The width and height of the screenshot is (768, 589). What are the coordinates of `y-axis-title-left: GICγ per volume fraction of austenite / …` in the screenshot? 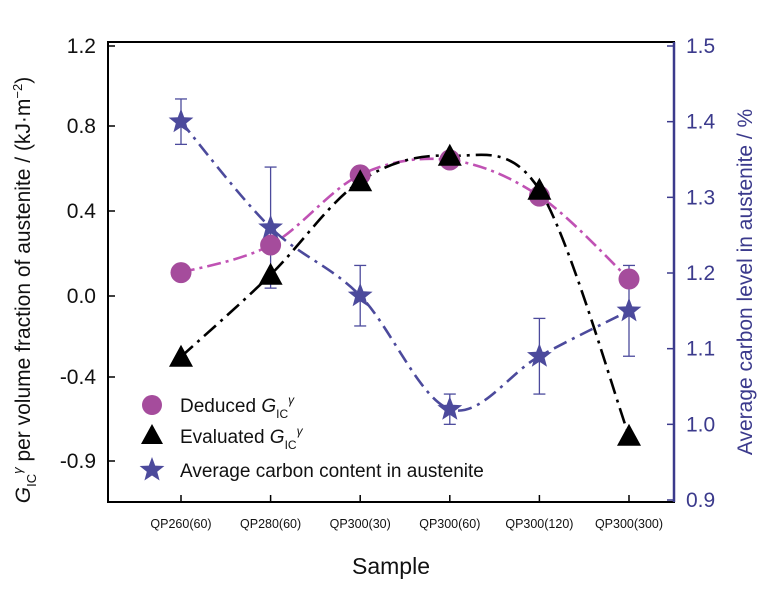 It's located at (24, 290).